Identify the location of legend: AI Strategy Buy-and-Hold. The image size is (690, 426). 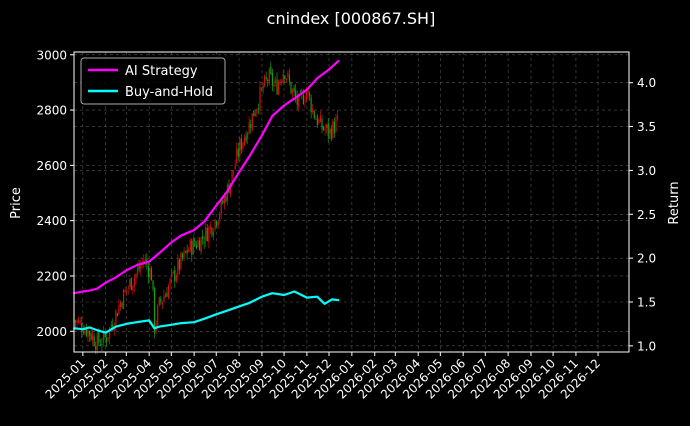
(153, 81).